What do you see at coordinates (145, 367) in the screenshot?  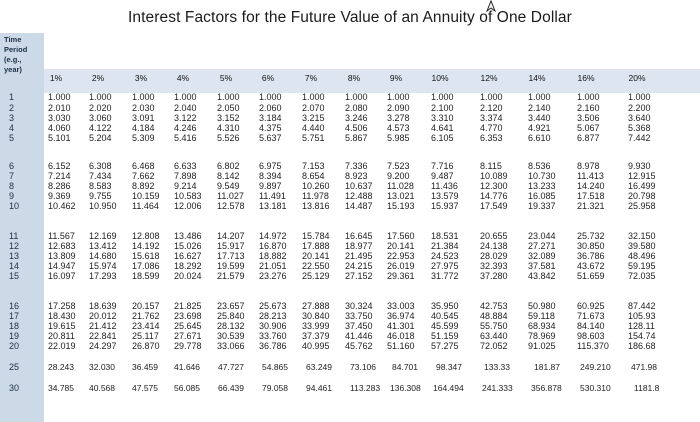 I see `factor-cell: 36.459` at bounding box center [145, 367].